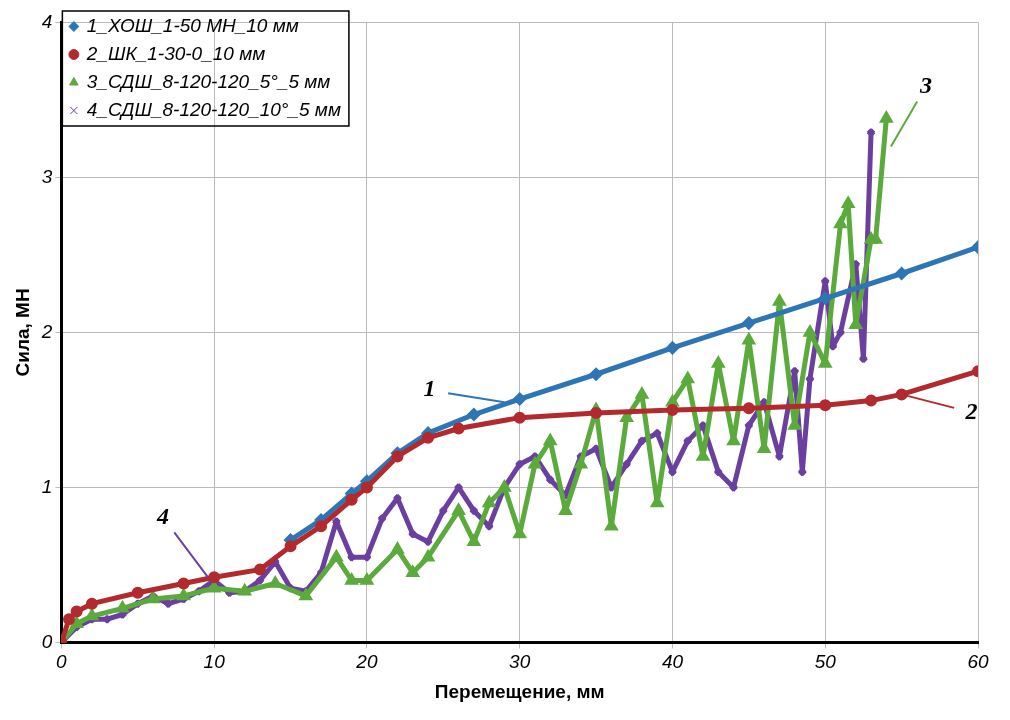  What do you see at coordinates (192, 25) in the screenshot?
I see `legend-label: 1_ХОШ_1-50 МН_10 мм` at bounding box center [192, 25].